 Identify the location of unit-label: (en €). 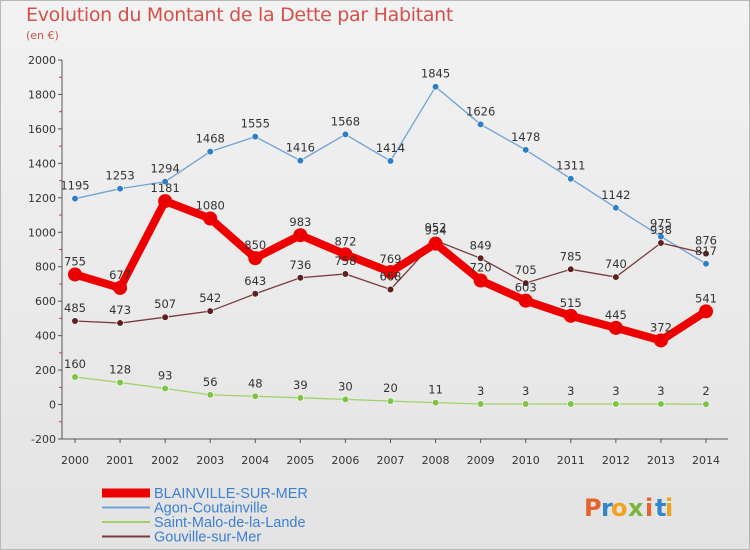
(42, 35).